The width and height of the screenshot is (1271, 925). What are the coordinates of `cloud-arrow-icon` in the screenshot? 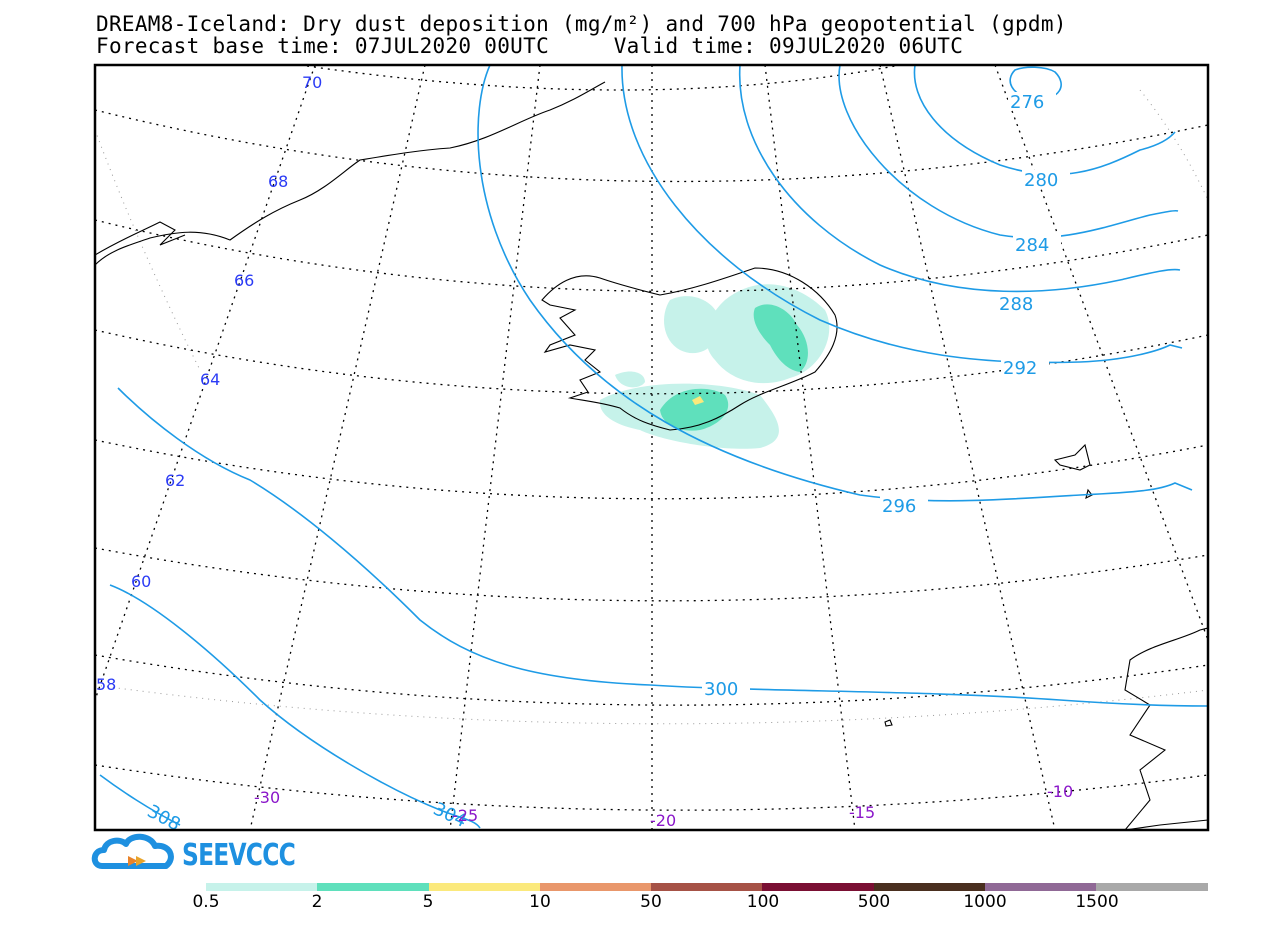 It's located at (132, 851).